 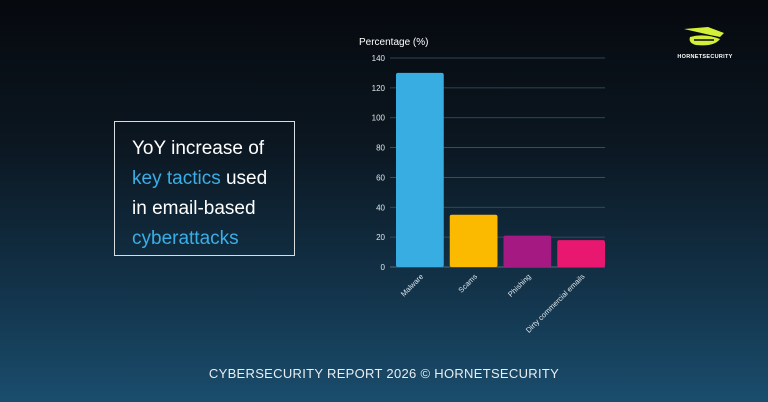 What do you see at coordinates (581, 253) in the screenshot?
I see `bar-dirty-commercial-emails` at bounding box center [581, 253].